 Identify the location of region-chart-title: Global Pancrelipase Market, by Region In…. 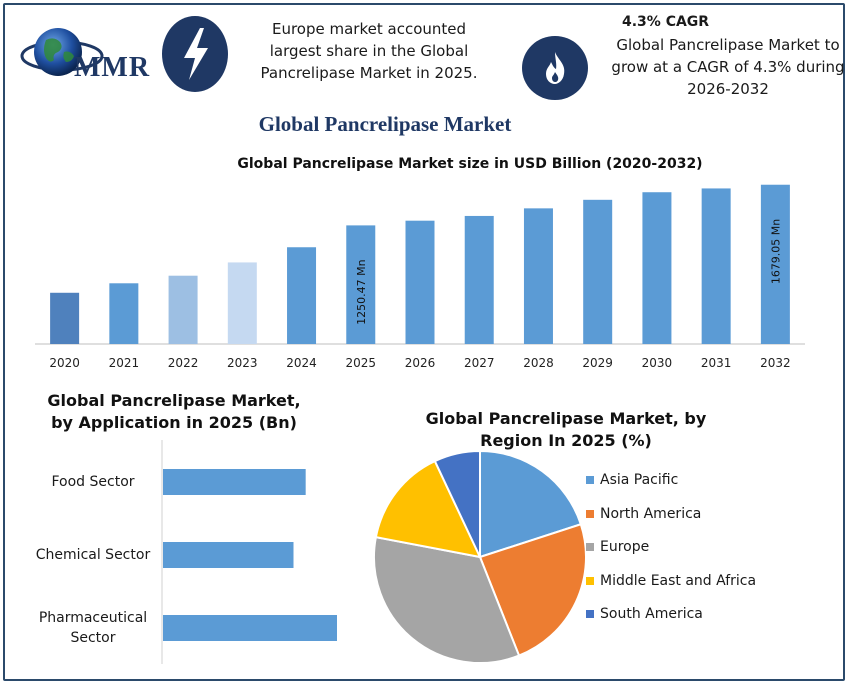
(566, 429).